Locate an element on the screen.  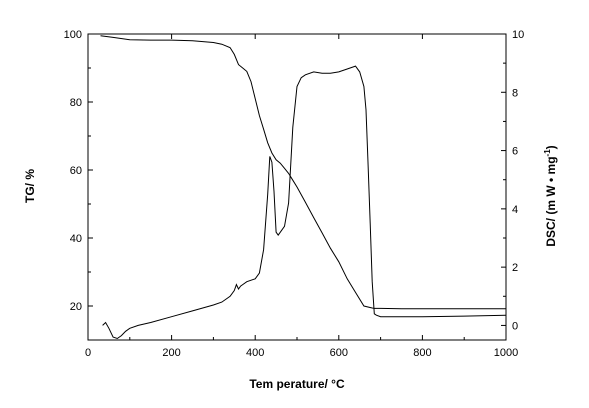
x-tick-label: 800 is located at coordinates (422, 353).